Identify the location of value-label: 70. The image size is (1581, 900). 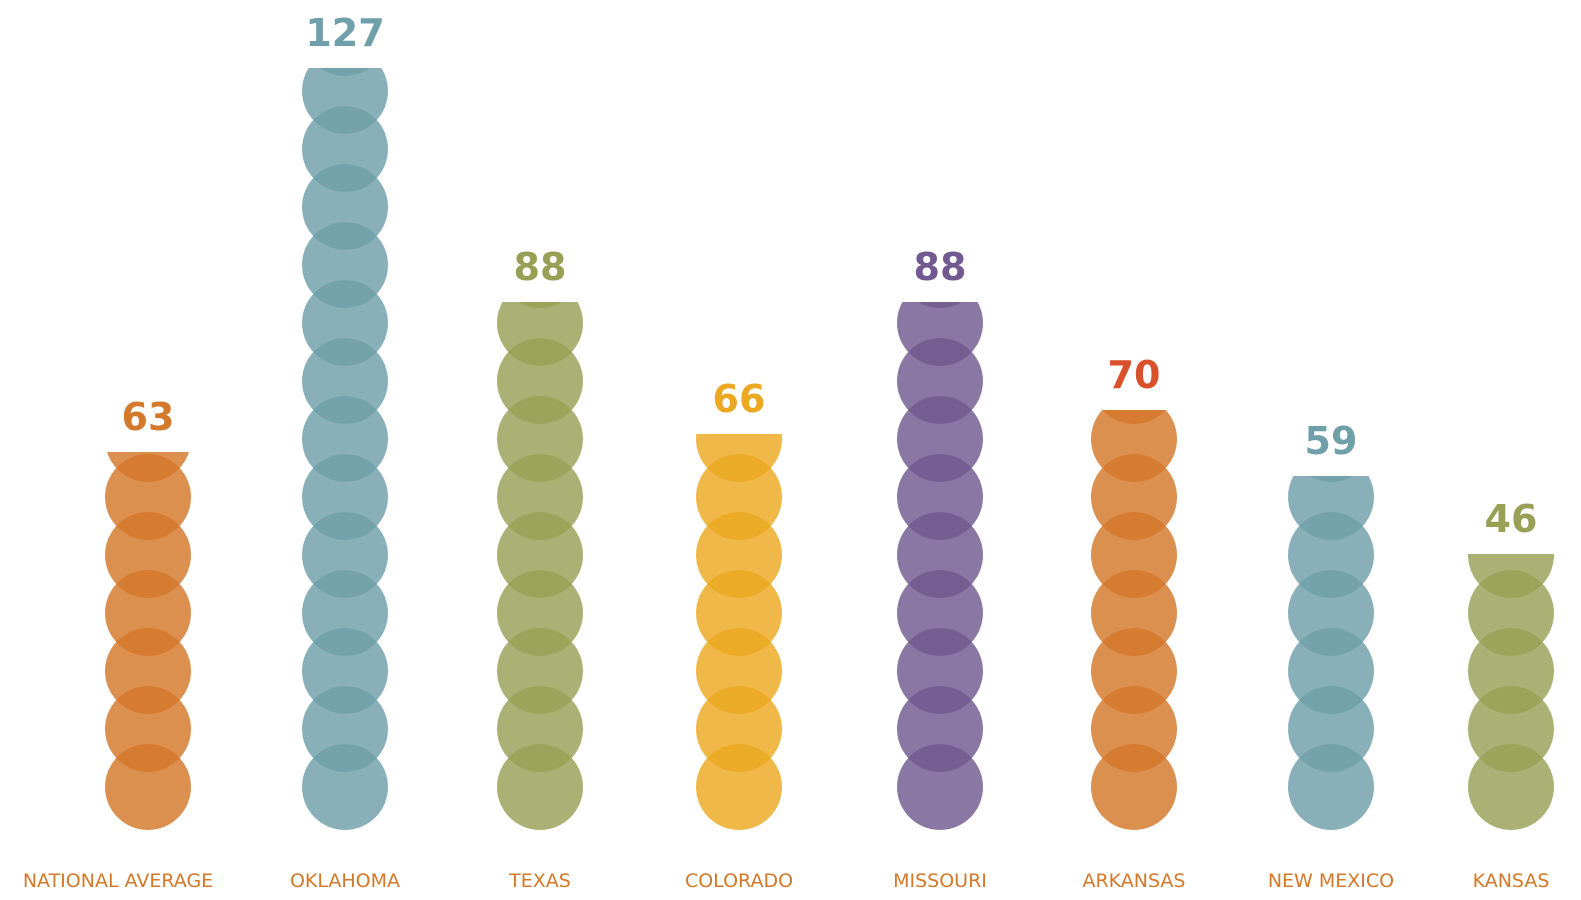
(1134, 375).